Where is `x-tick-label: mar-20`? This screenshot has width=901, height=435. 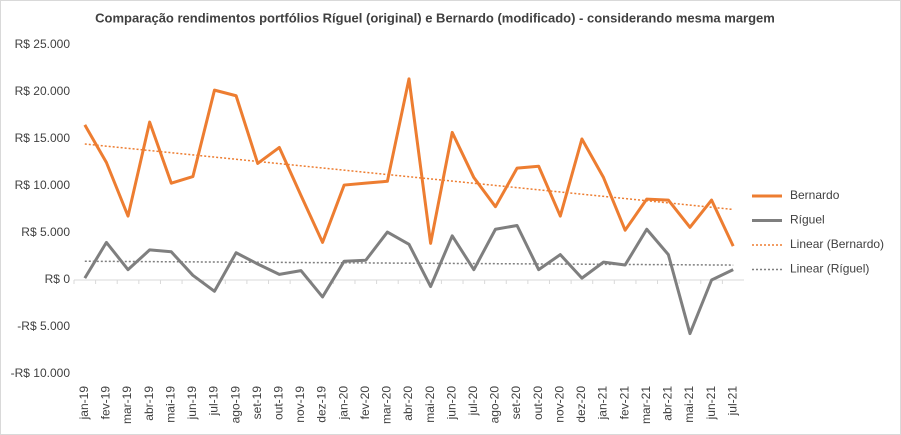 x-tick-label: mar-20 is located at coordinates (387, 405).